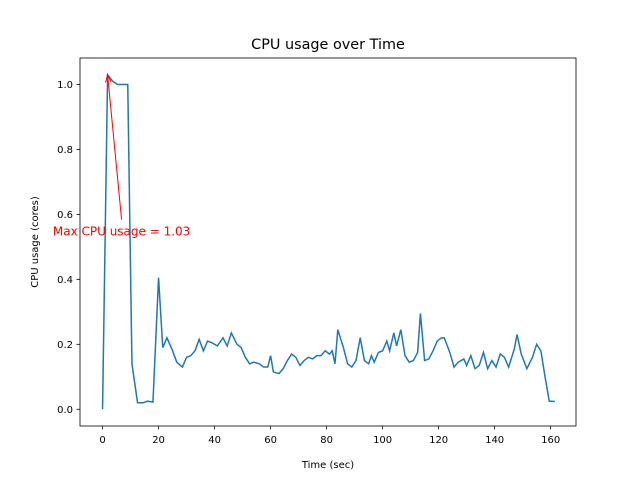 The width and height of the screenshot is (640, 480). I want to click on x-tick-label: 100, so click(382, 440).